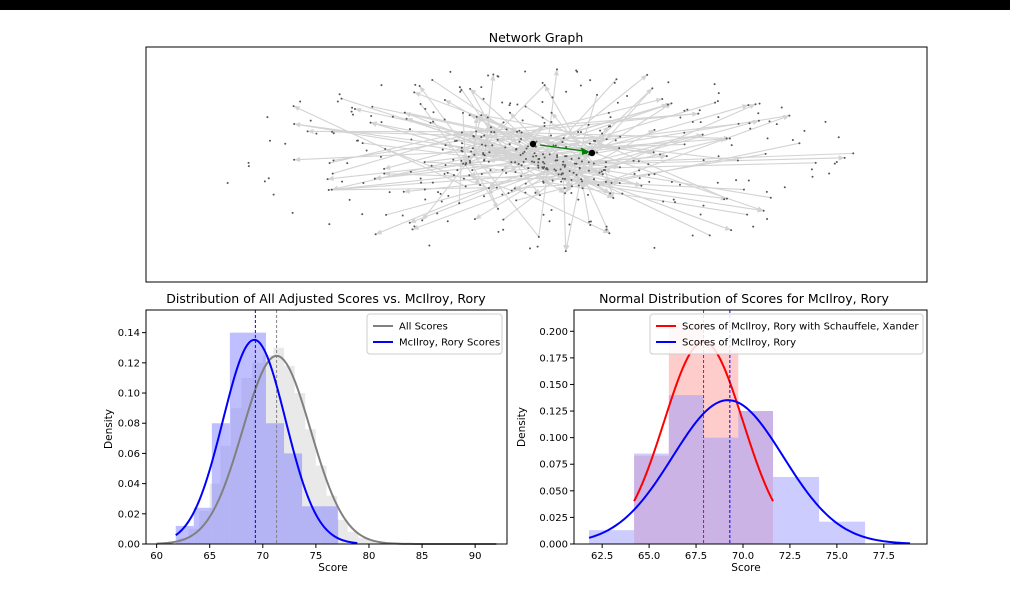 The image size is (1010, 611). Describe the element at coordinates (449, 343) in the screenshot. I see `legend-label: McIlroy, Rory Scores` at that location.